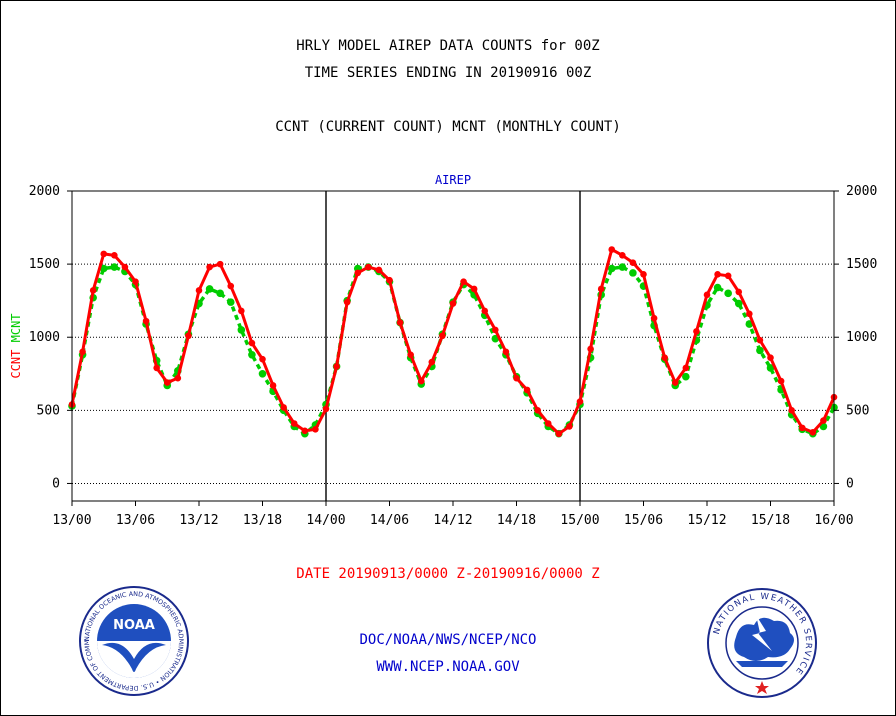  Describe the element at coordinates (861, 264) in the screenshot. I see `ytick-label-right-1500: 1500` at that location.